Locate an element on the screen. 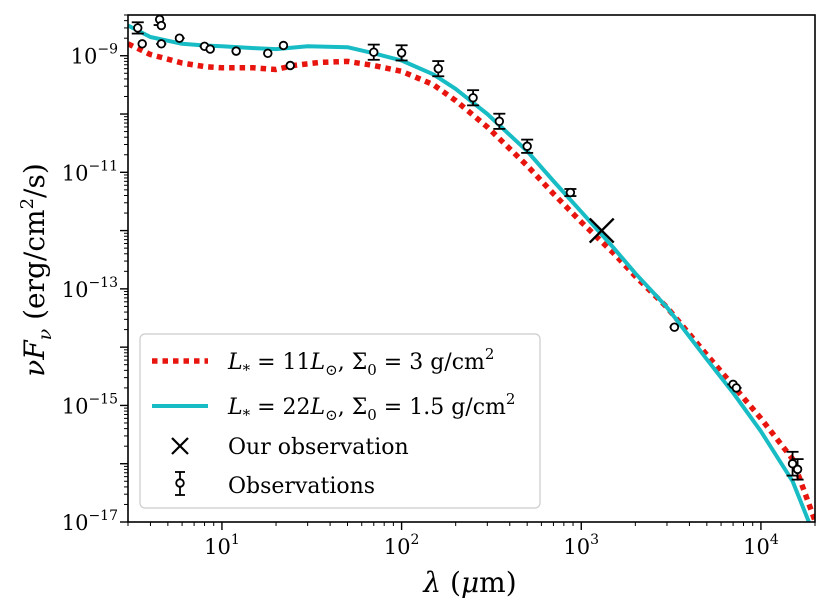 The image size is (830, 610). legend-box is located at coordinates (340, 421).